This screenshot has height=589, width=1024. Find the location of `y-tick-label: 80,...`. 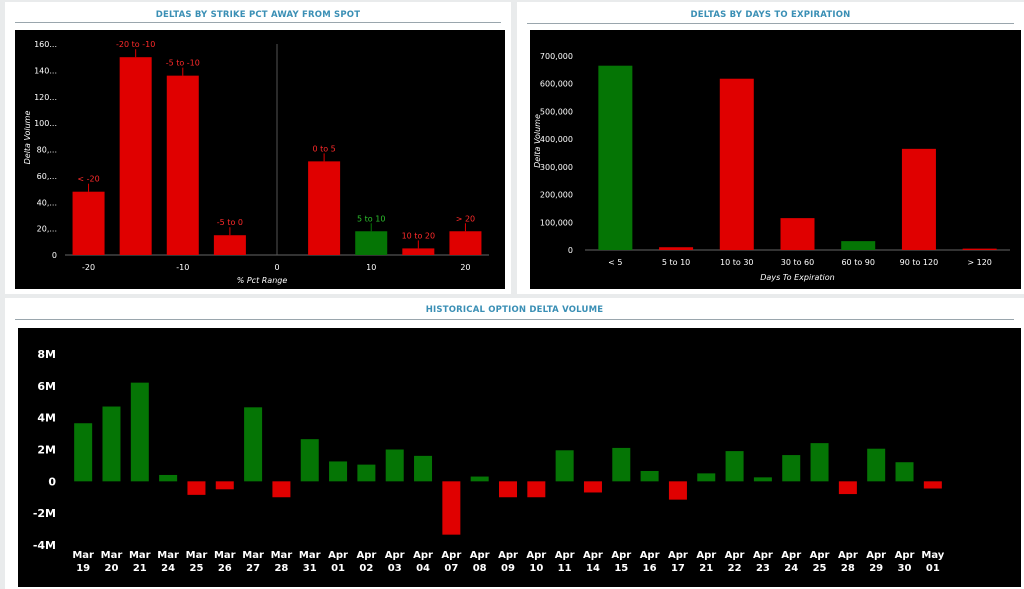

y-tick-label: 80,... is located at coordinates (47, 150).